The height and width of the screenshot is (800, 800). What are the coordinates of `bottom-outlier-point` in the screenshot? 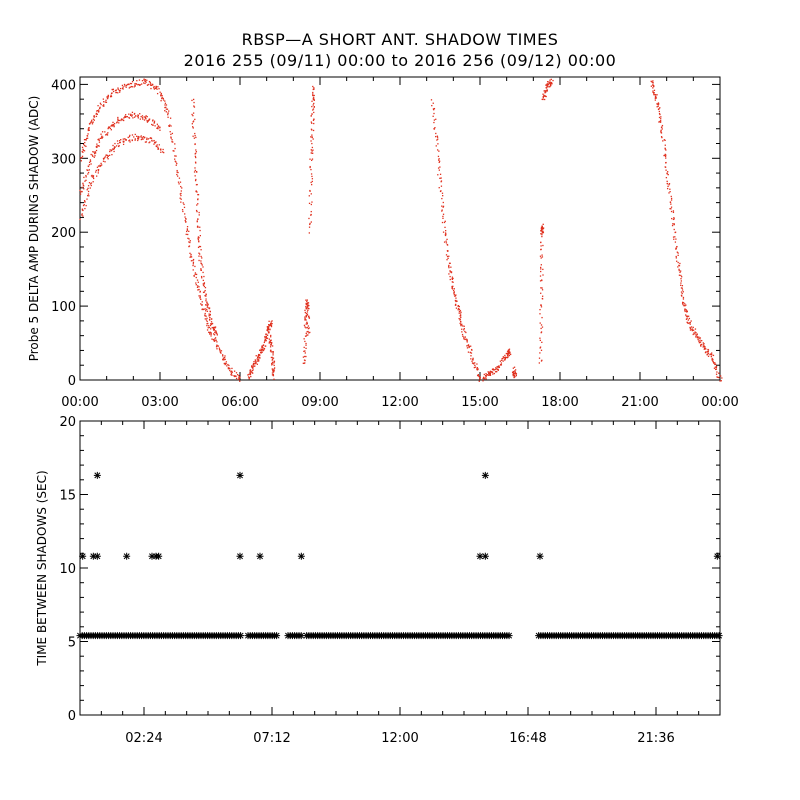 It's located at (240, 475).